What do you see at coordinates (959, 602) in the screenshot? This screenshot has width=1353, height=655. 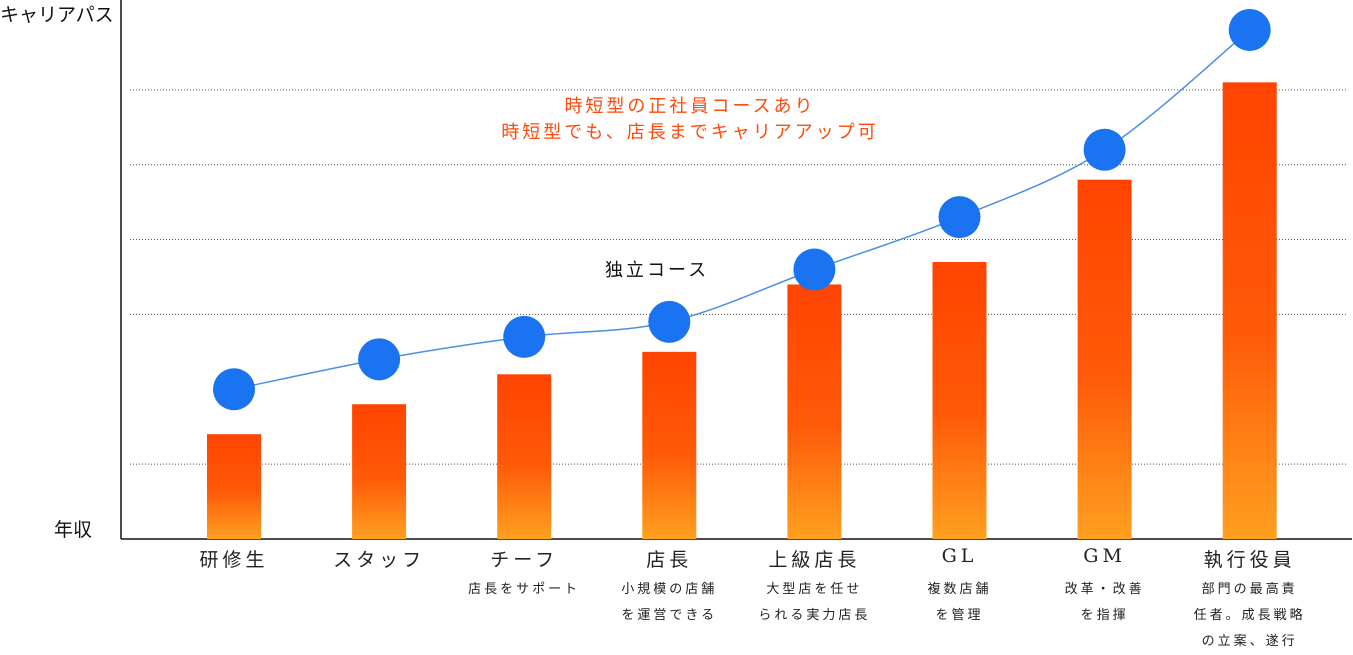 I see `x-tick-description: 複数店舗 を管理` at bounding box center [959, 602].